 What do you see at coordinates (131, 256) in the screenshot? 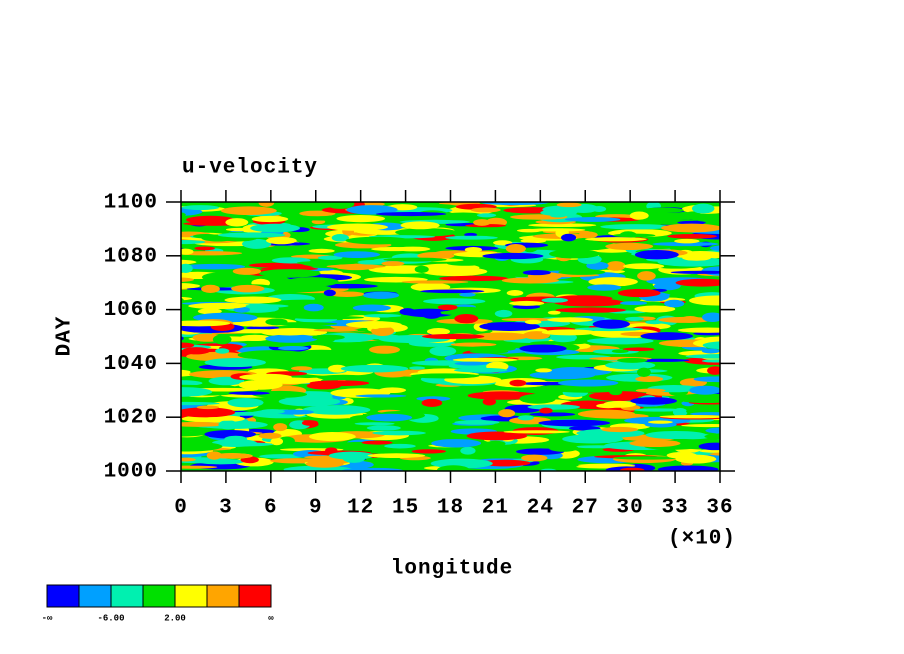
I see `y-tick-label: 1080` at bounding box center [131, 256].